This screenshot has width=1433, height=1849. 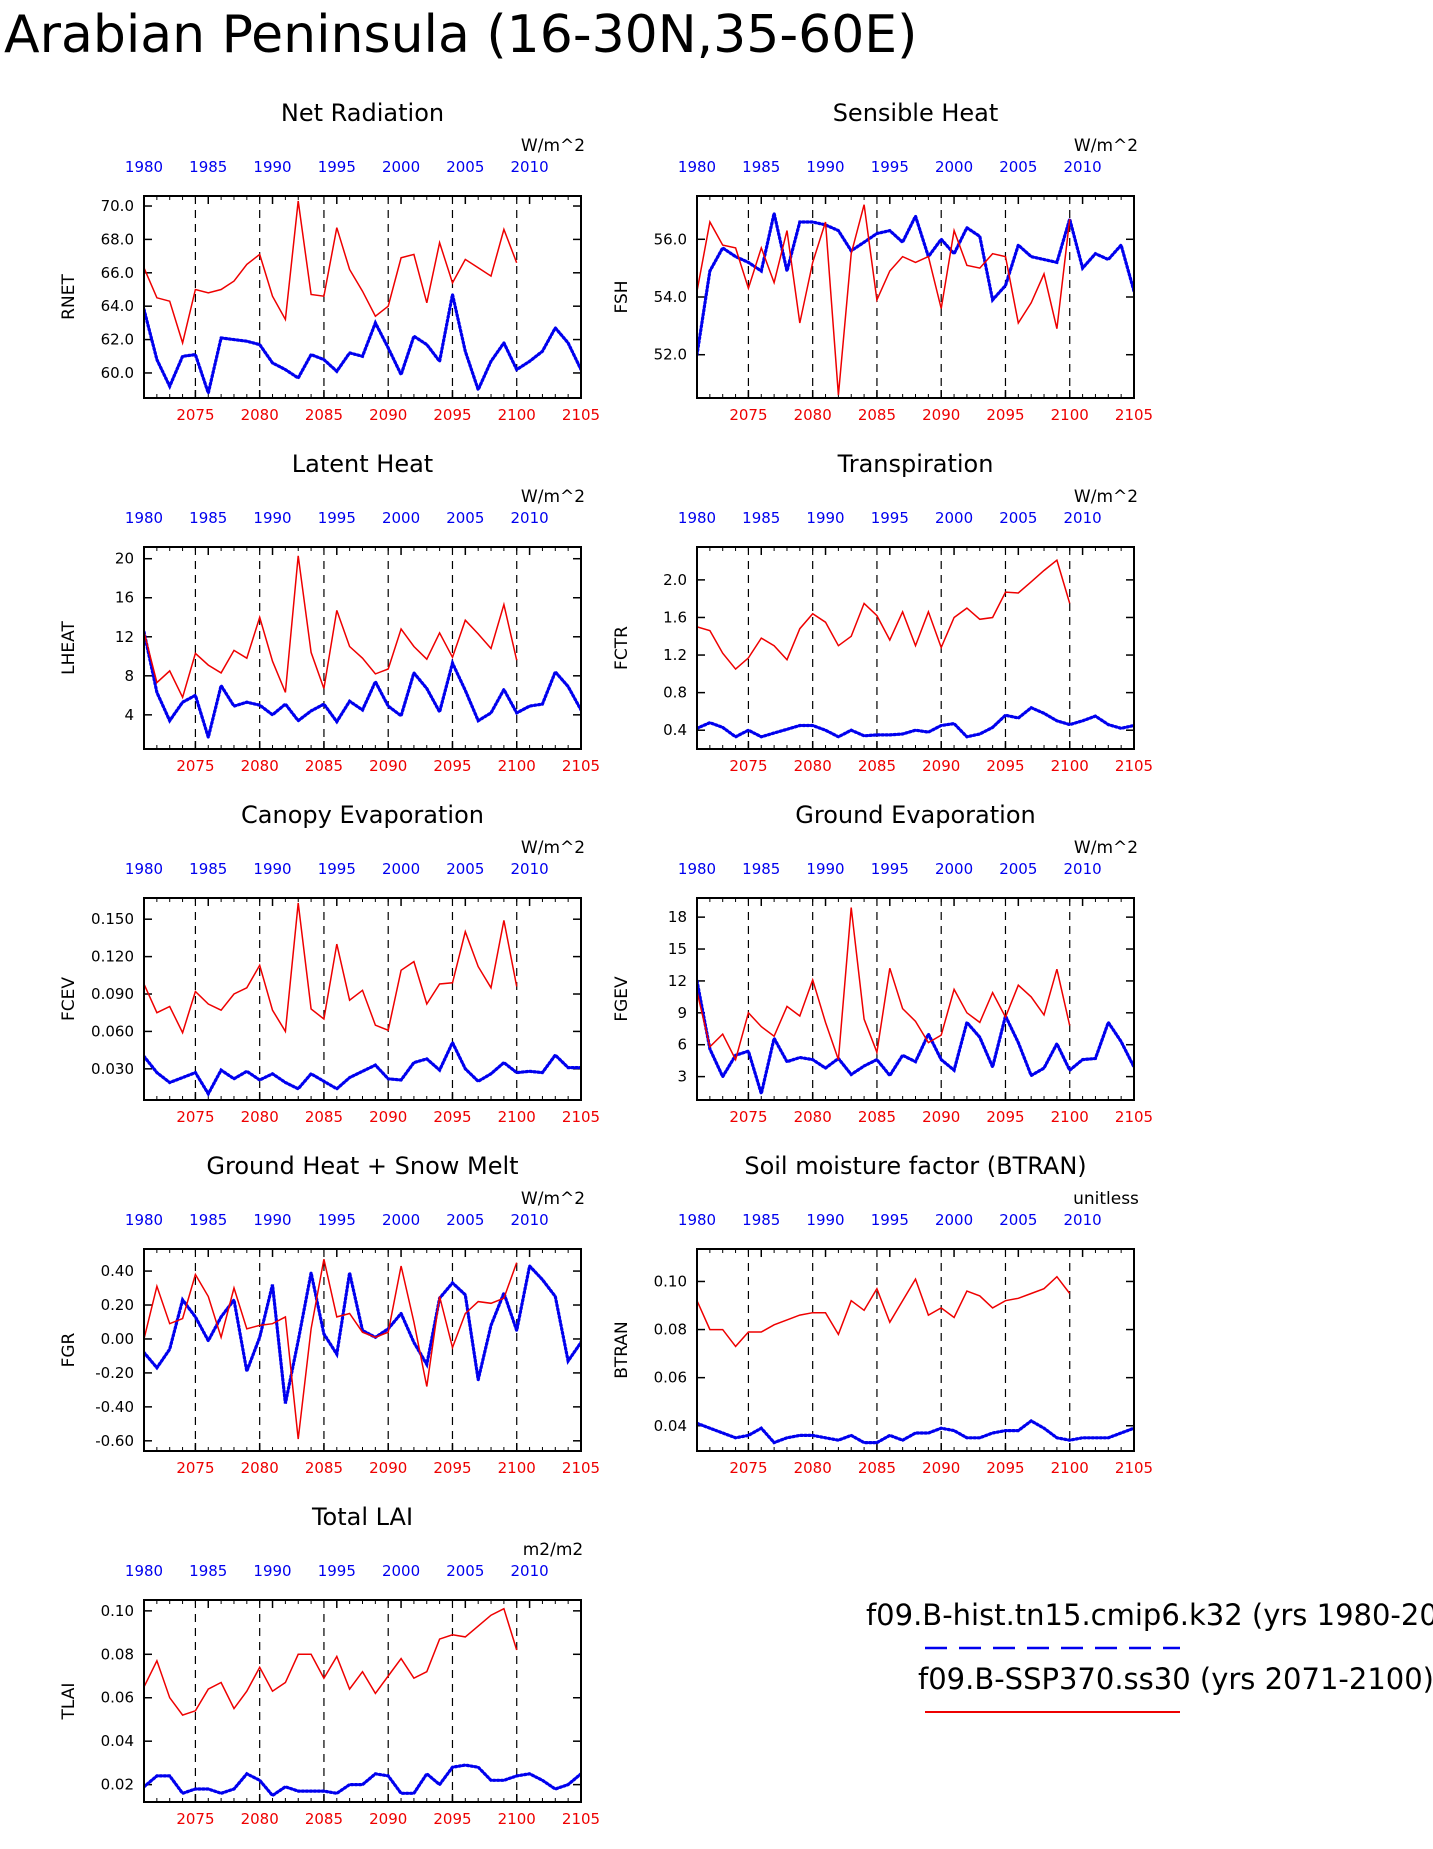 I want to click on y-tick-label: 1.6, so click(x=675, y=617).